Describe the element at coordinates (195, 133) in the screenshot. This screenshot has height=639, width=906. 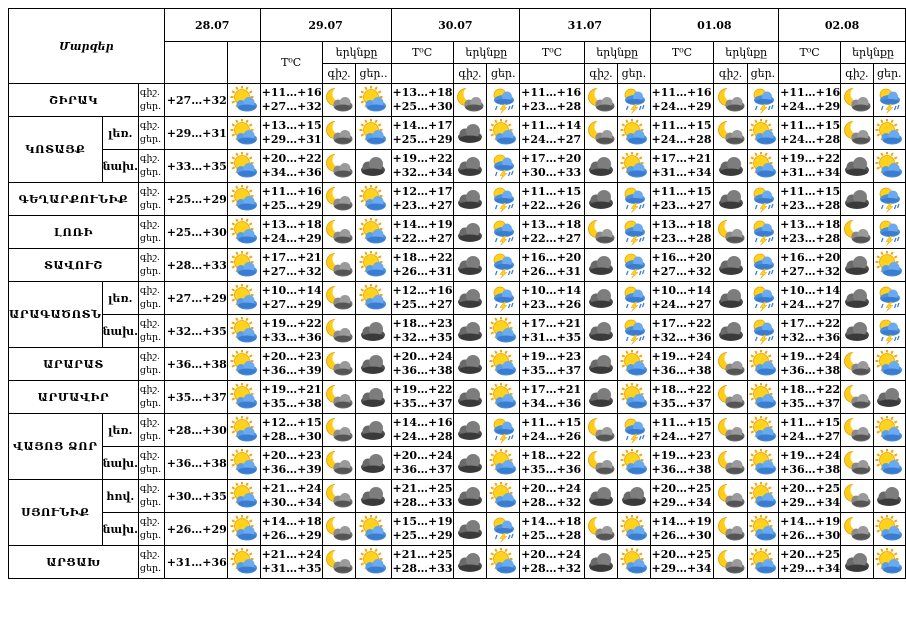
I see `first-day-temp: +29…+31` at that location.